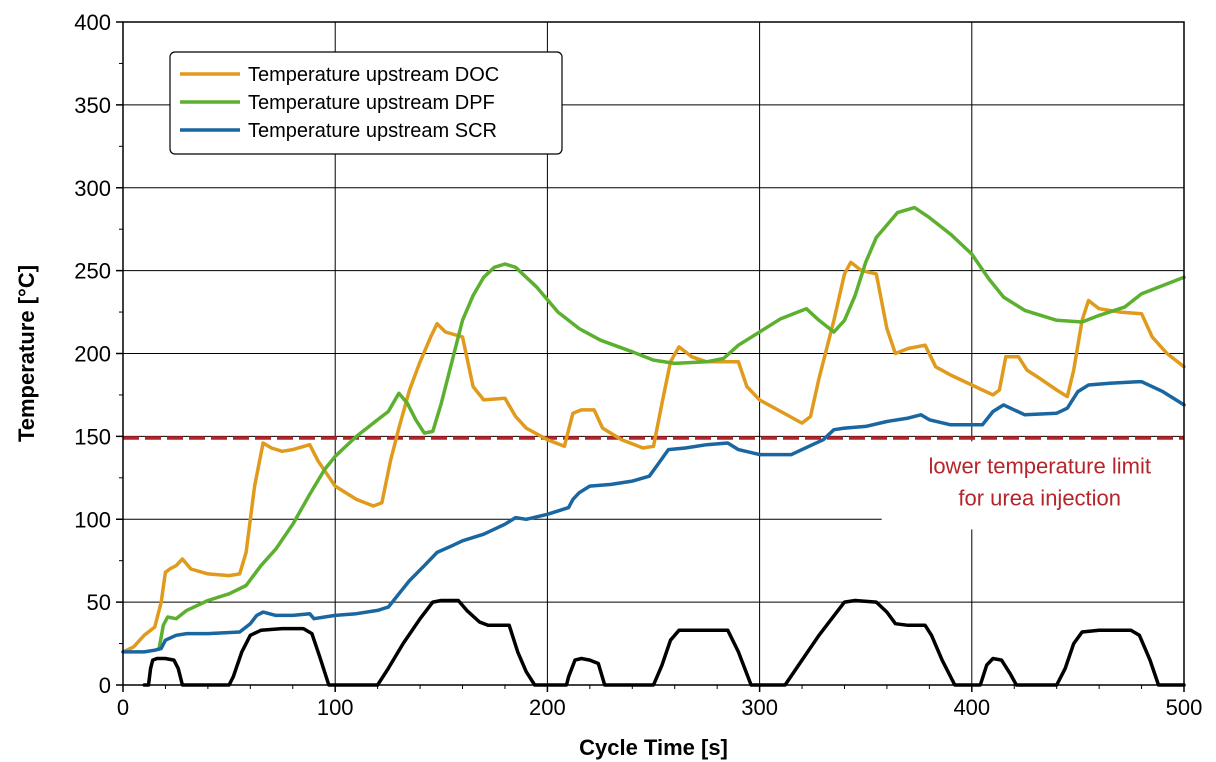  Describe the element at coordinates (92, 519) in the screenshot. I see `y-tick-label: 100` at that location.